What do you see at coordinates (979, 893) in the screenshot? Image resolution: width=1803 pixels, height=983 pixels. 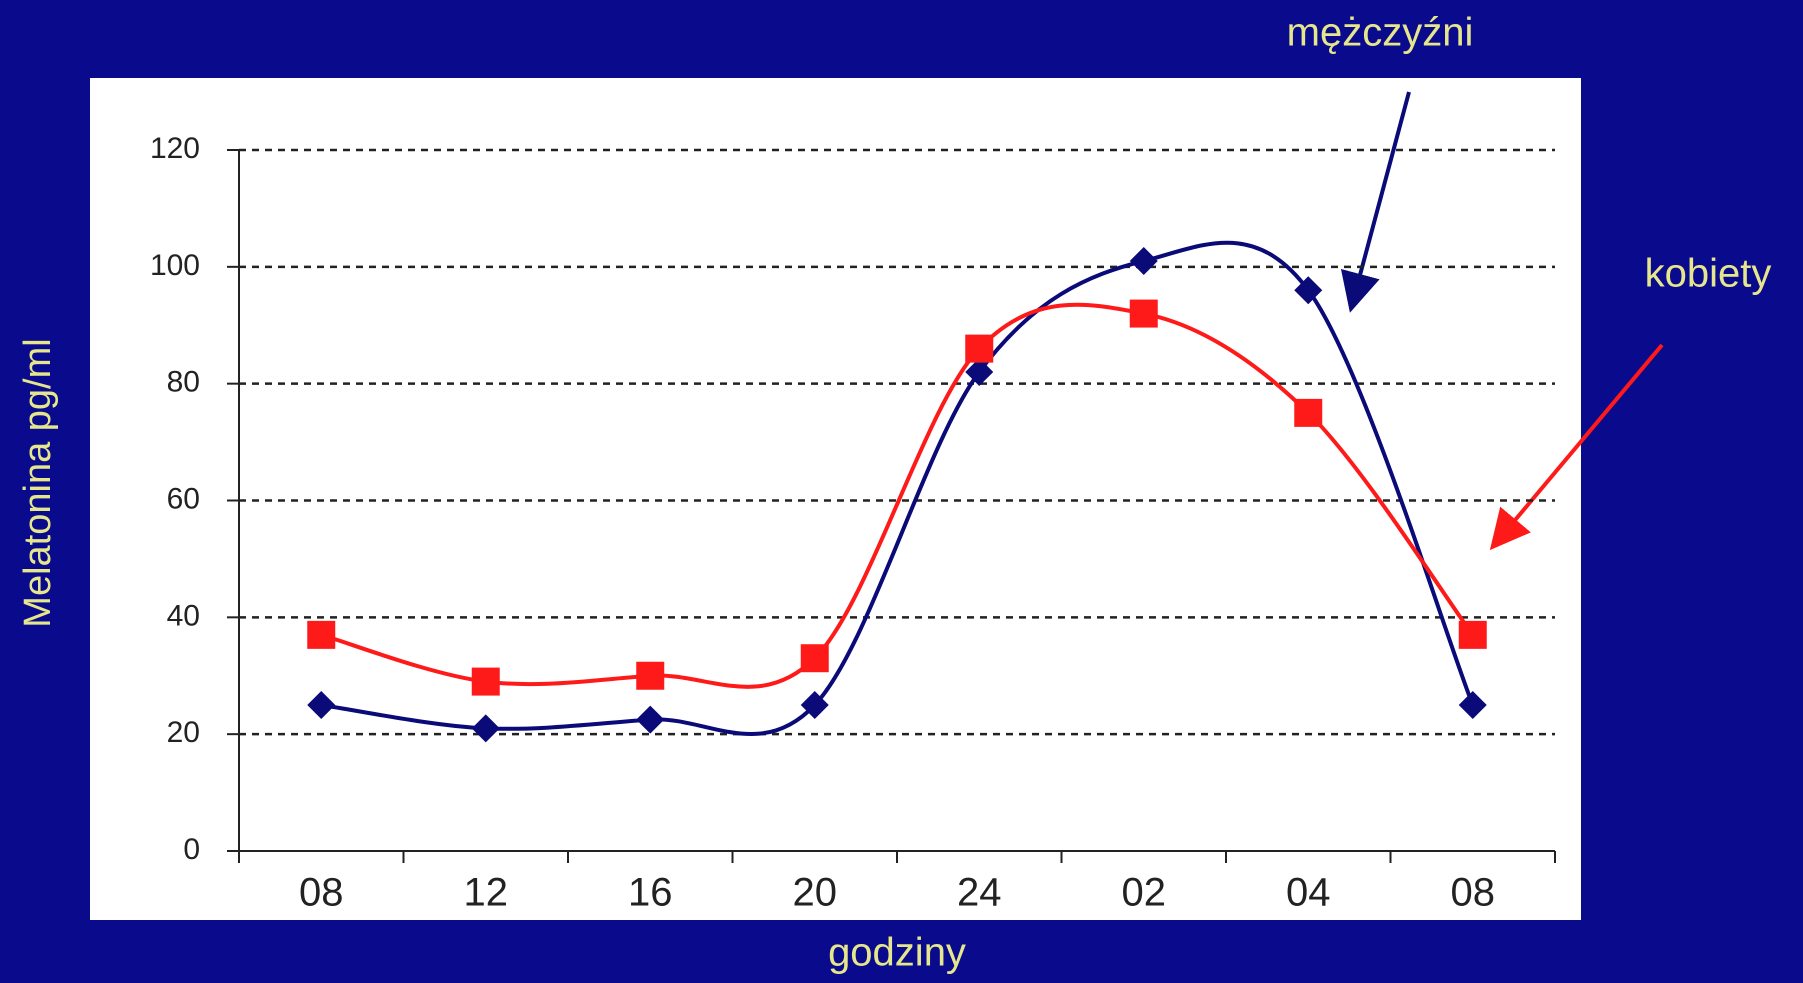 I see `x-tick-label: 24` at bounding box center [979, 893].